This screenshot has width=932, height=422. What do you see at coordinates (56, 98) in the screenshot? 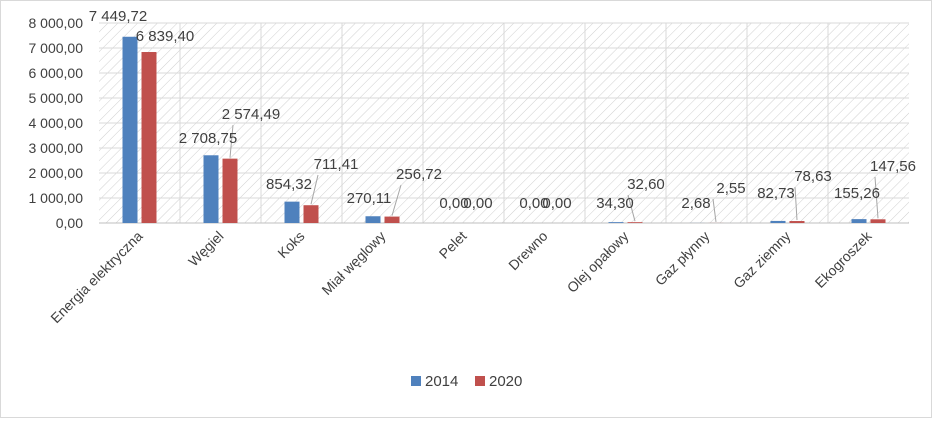
I see `y-tick-label: 5 000,00` at bounding box center [56, 98].